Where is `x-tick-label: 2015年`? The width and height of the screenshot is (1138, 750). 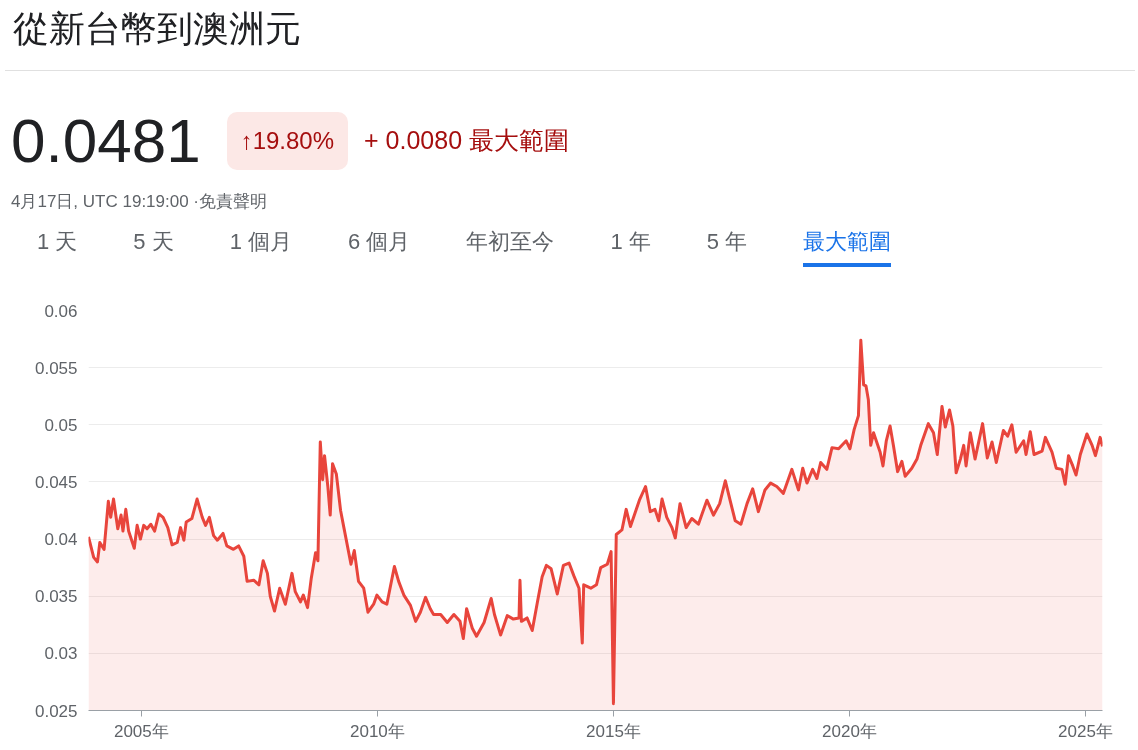
x-tick-label: 2015年 is located at coordinates (613, 731).